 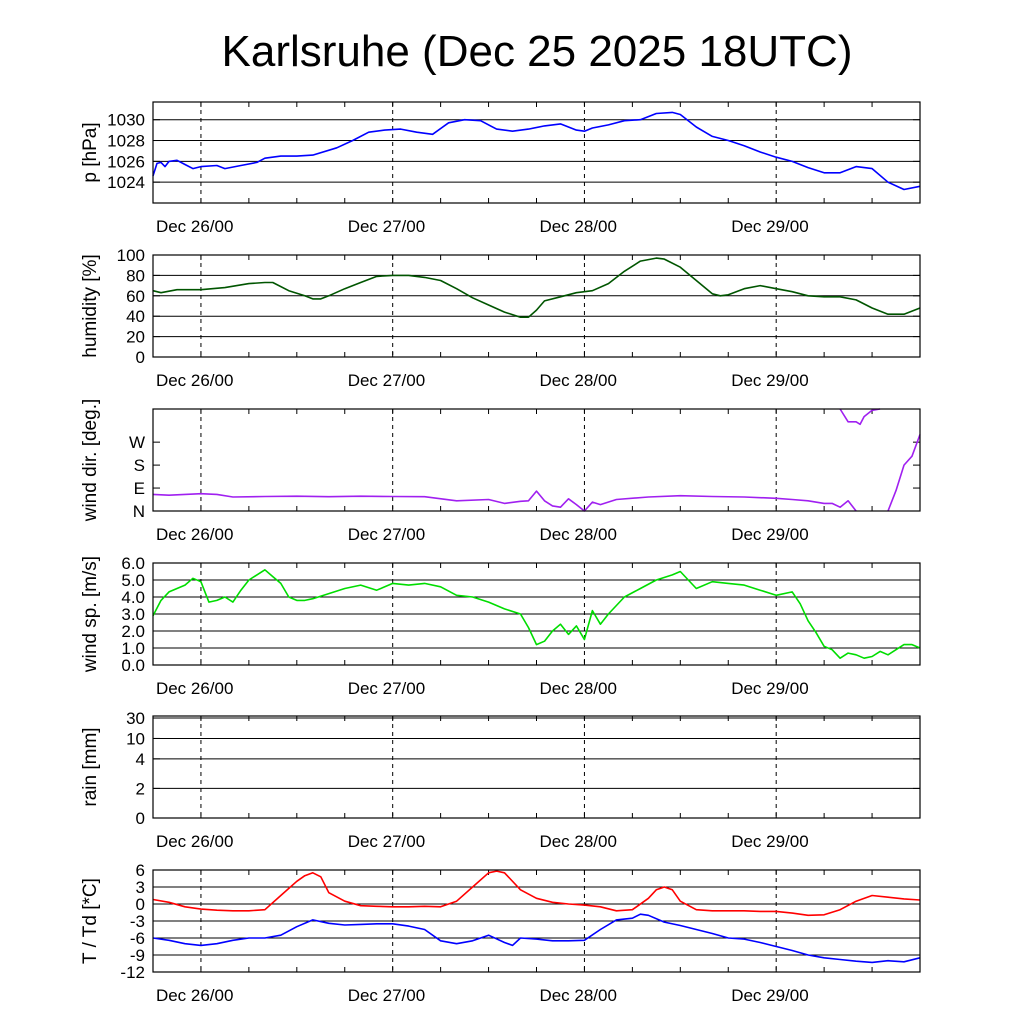 What do you see at coordinates (139, 488) in the screenshot?
I see `y-tick-label: E` at bounding box center [139, 488].